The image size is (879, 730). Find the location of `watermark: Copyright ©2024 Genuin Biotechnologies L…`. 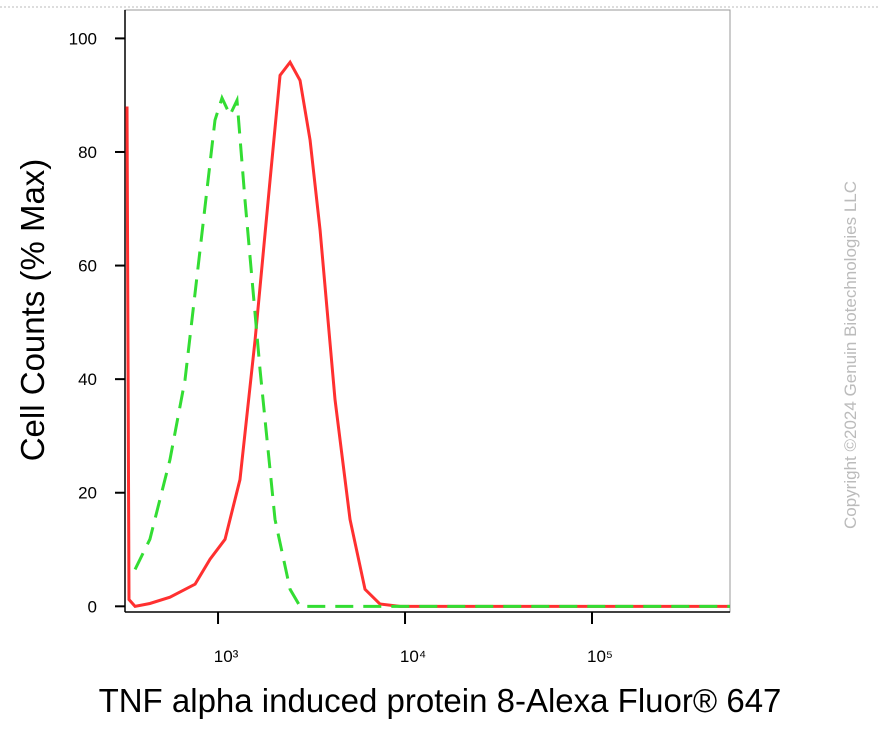

watermark: Copyright ©2024 Genuin Biotechnologies L… is located at coordinates (850, 355).